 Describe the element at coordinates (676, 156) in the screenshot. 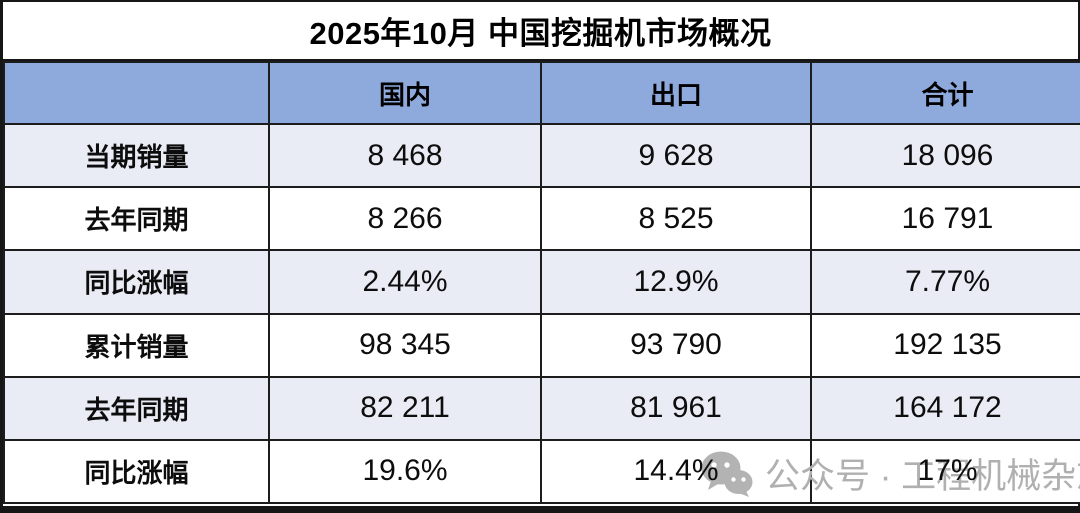

I see `value-cell: 9 628` at that location.